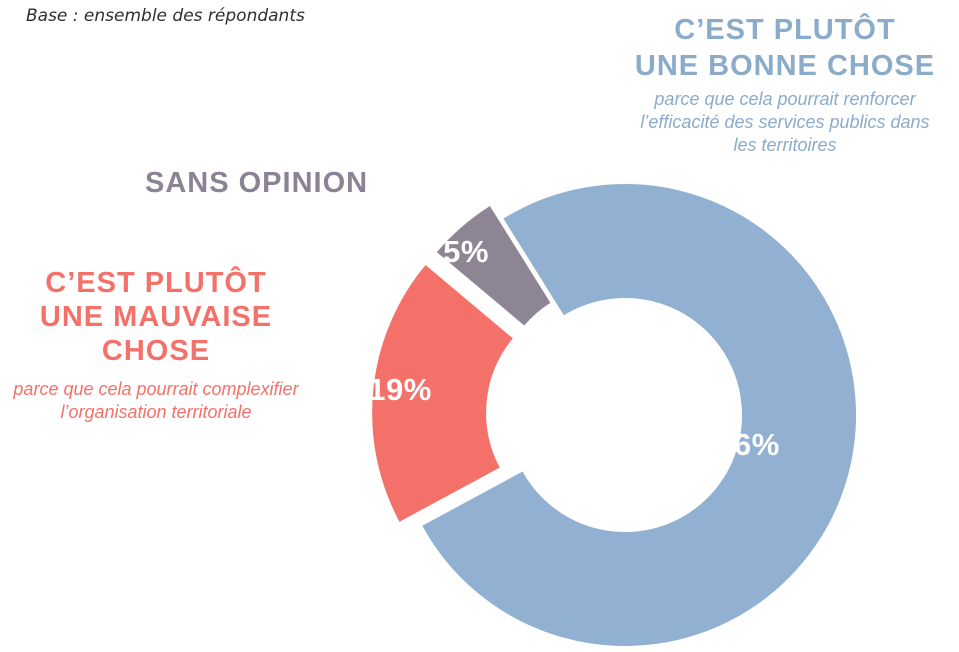  What do you see at coordinates (165, 16) in the screenshot?
I see `base-note: Base : ensemble des répondants` at bounding box center [165, 16].